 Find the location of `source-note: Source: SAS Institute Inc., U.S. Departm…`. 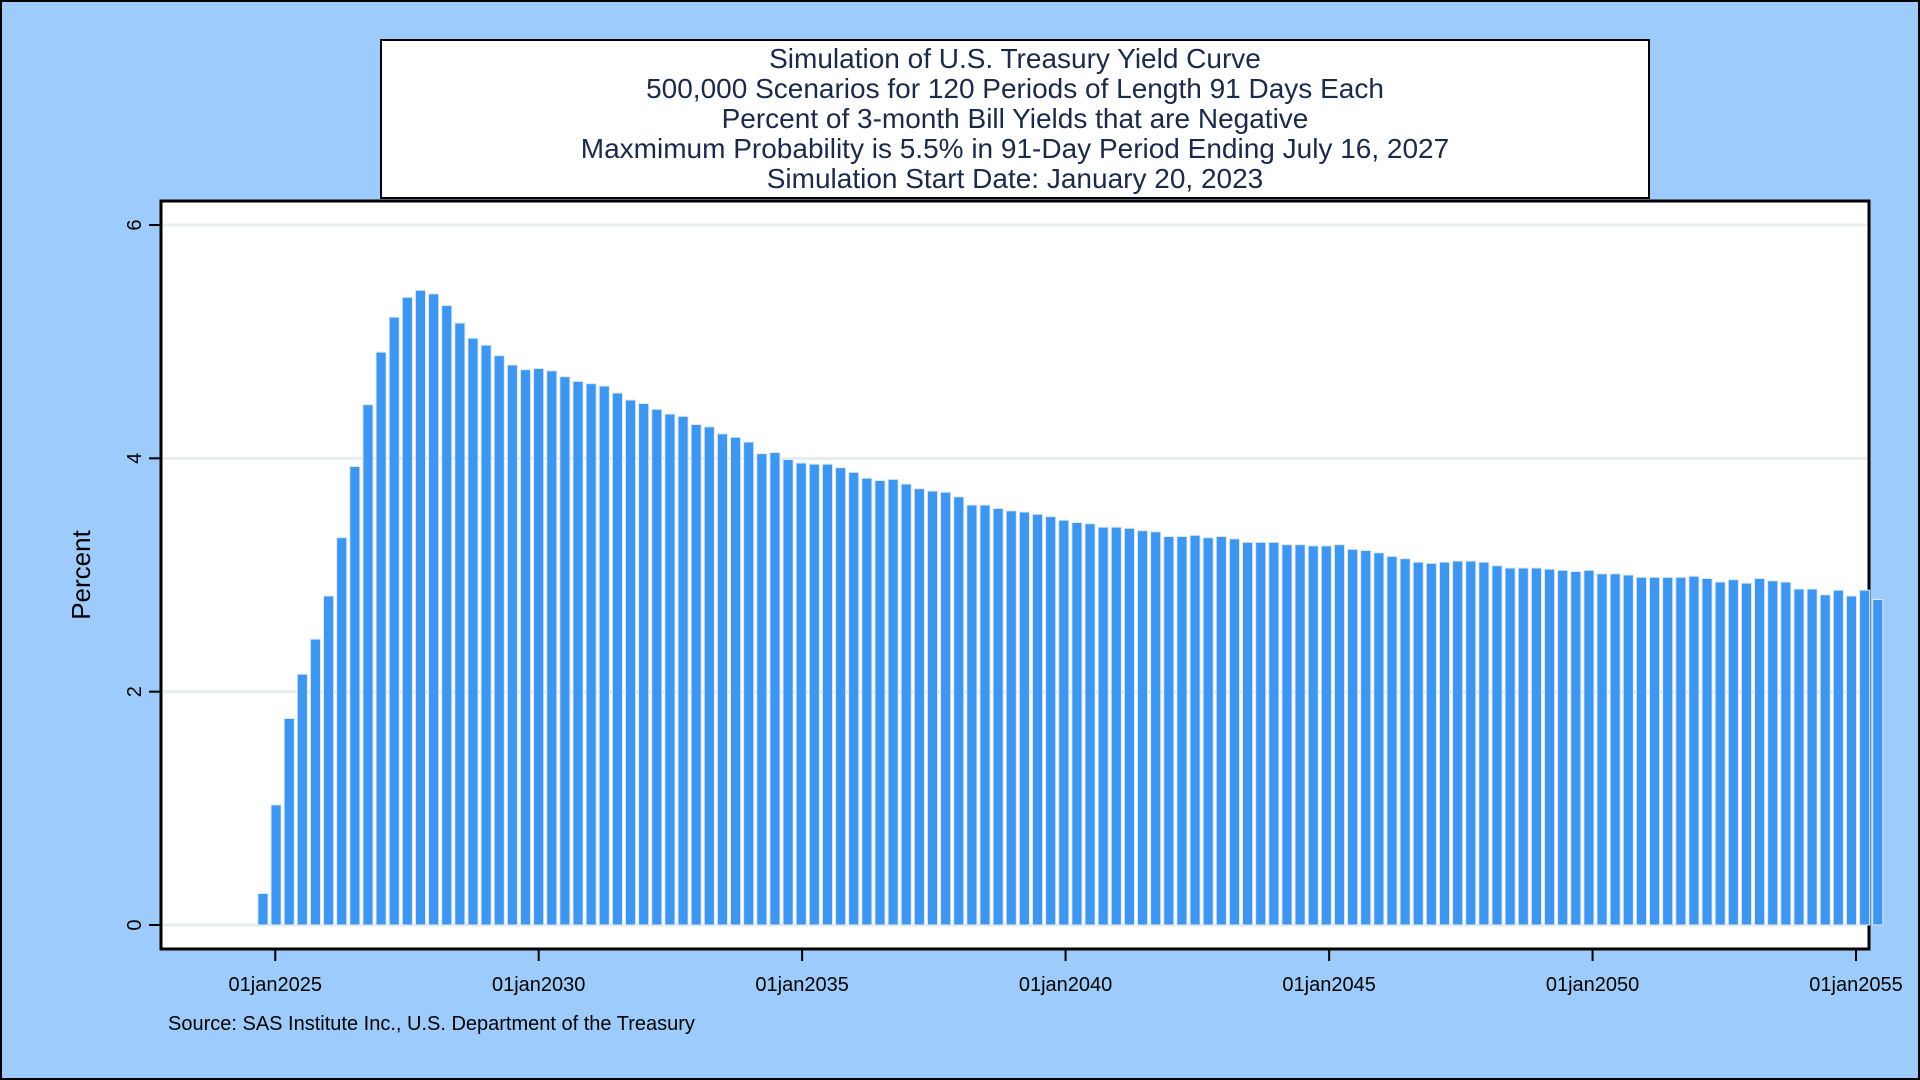

source-note: Source: SAS Institute Inc., U.S. Departm… is located at coordinates (431, 1024).